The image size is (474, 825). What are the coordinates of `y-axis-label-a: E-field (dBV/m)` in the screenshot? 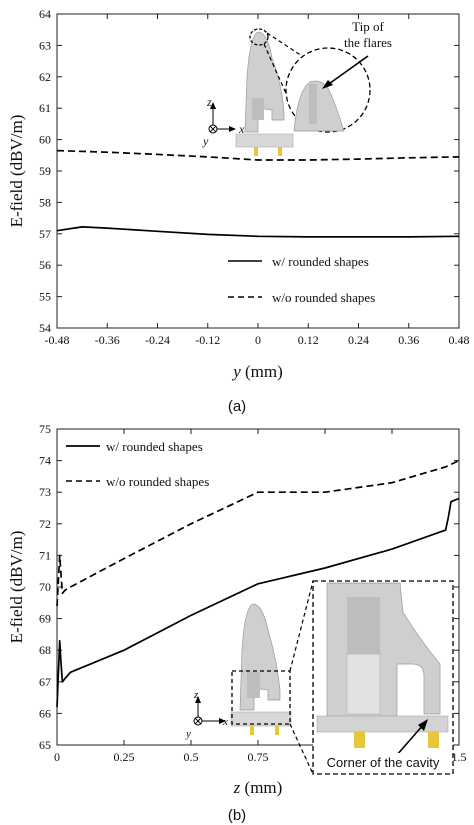 It's located at (16, 171).